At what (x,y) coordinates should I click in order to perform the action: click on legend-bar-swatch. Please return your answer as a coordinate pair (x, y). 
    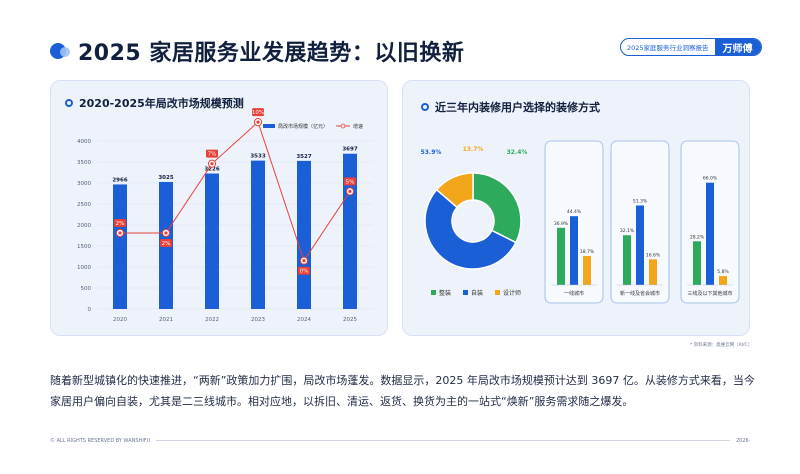
    Looking at the image, I should click on (269, 126).